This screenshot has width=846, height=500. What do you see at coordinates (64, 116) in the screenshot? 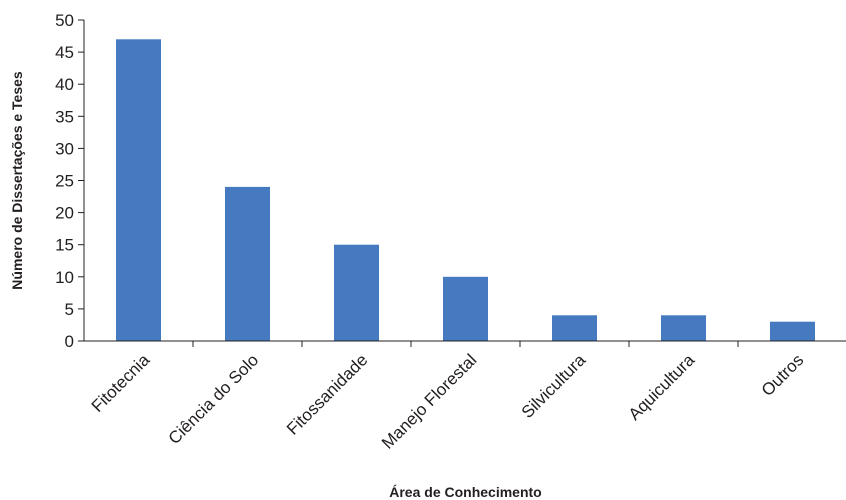
I see `y-tick-label: 35` at bounding box center [64, 116].